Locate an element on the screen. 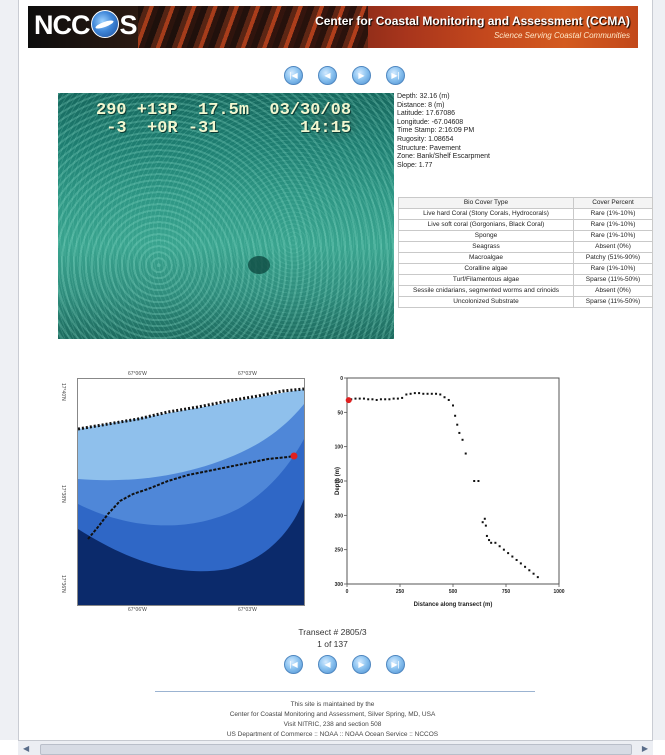  table-cell: Sponge is located at coordinates (486, 236).